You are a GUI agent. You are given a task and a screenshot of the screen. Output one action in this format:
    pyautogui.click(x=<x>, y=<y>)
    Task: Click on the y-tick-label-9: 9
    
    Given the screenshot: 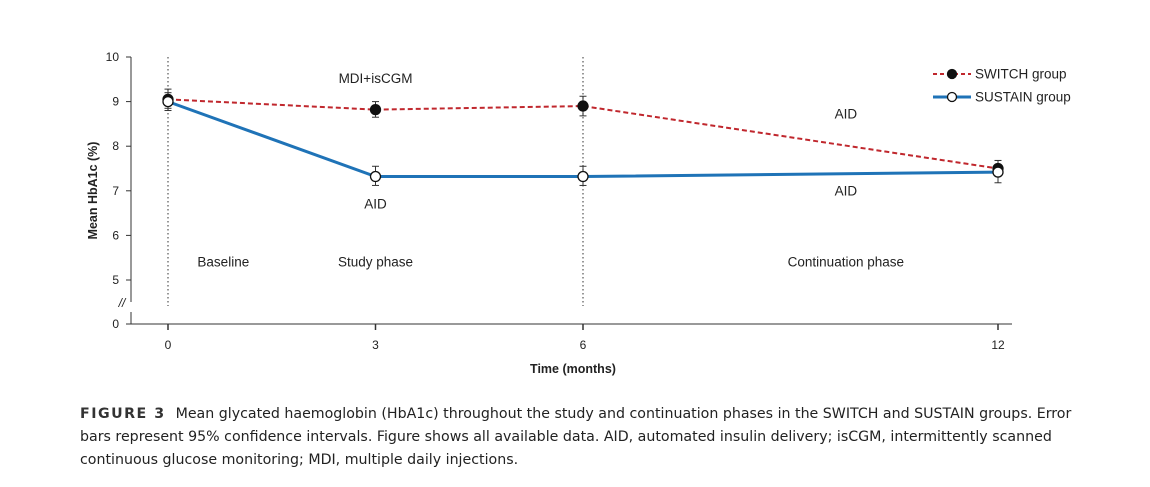 What is the action you would take?
    pyautogui.click(x=115, y=102)
    